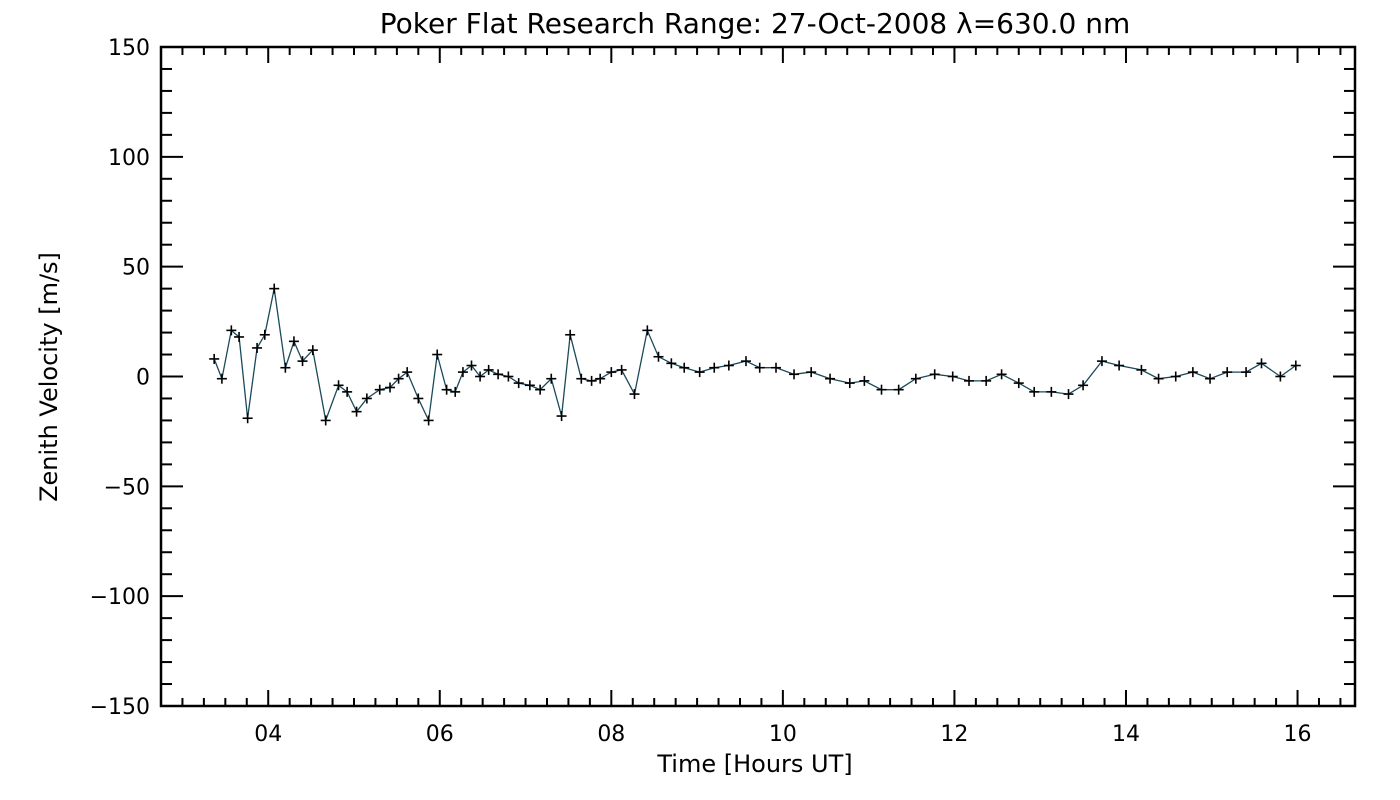 This screenshot has height=800, width=1400. I want to click on x-tick-label: 14, so click(1126, 734).